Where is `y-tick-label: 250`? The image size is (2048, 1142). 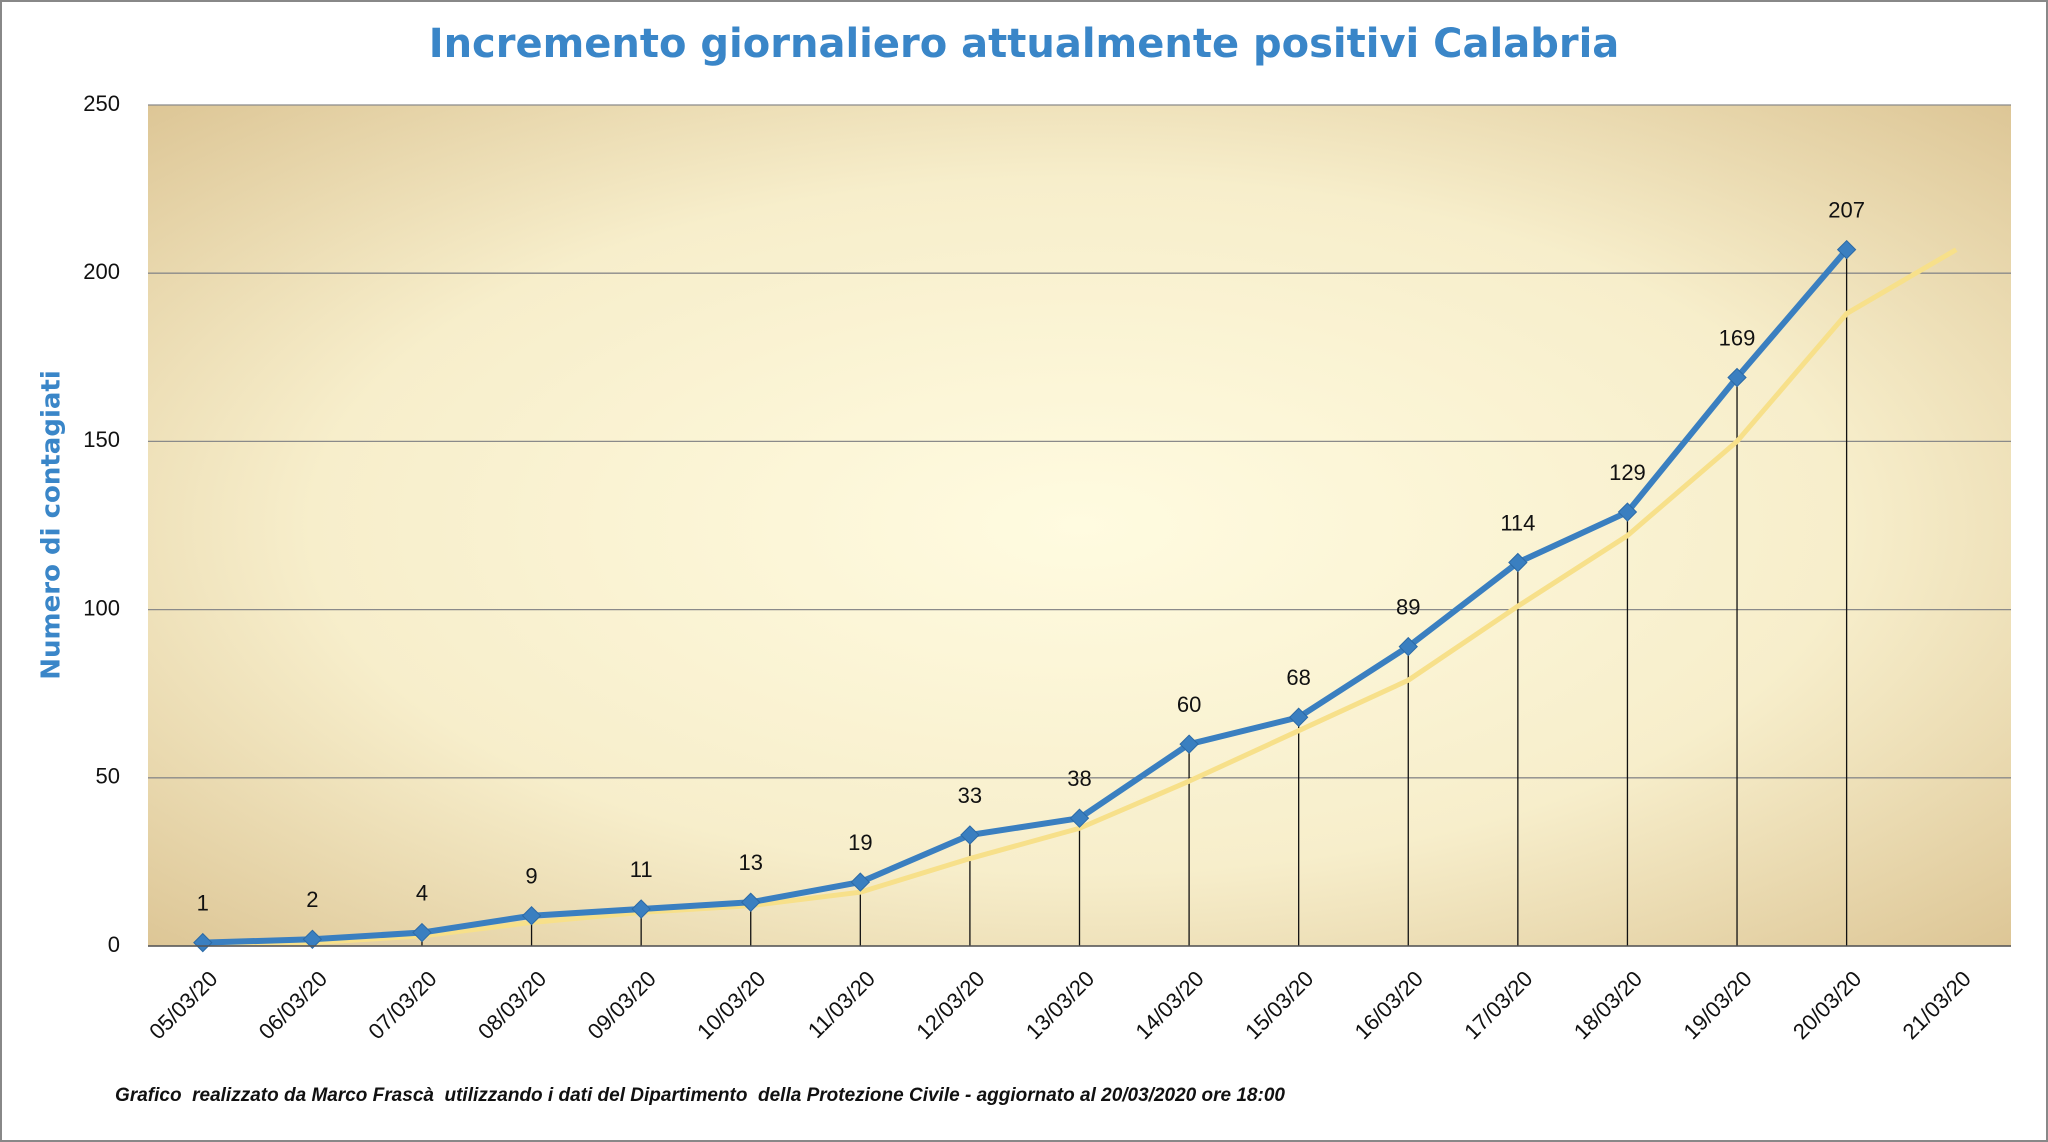
y-tick-label: 250 is located at coordinates (101, 103).